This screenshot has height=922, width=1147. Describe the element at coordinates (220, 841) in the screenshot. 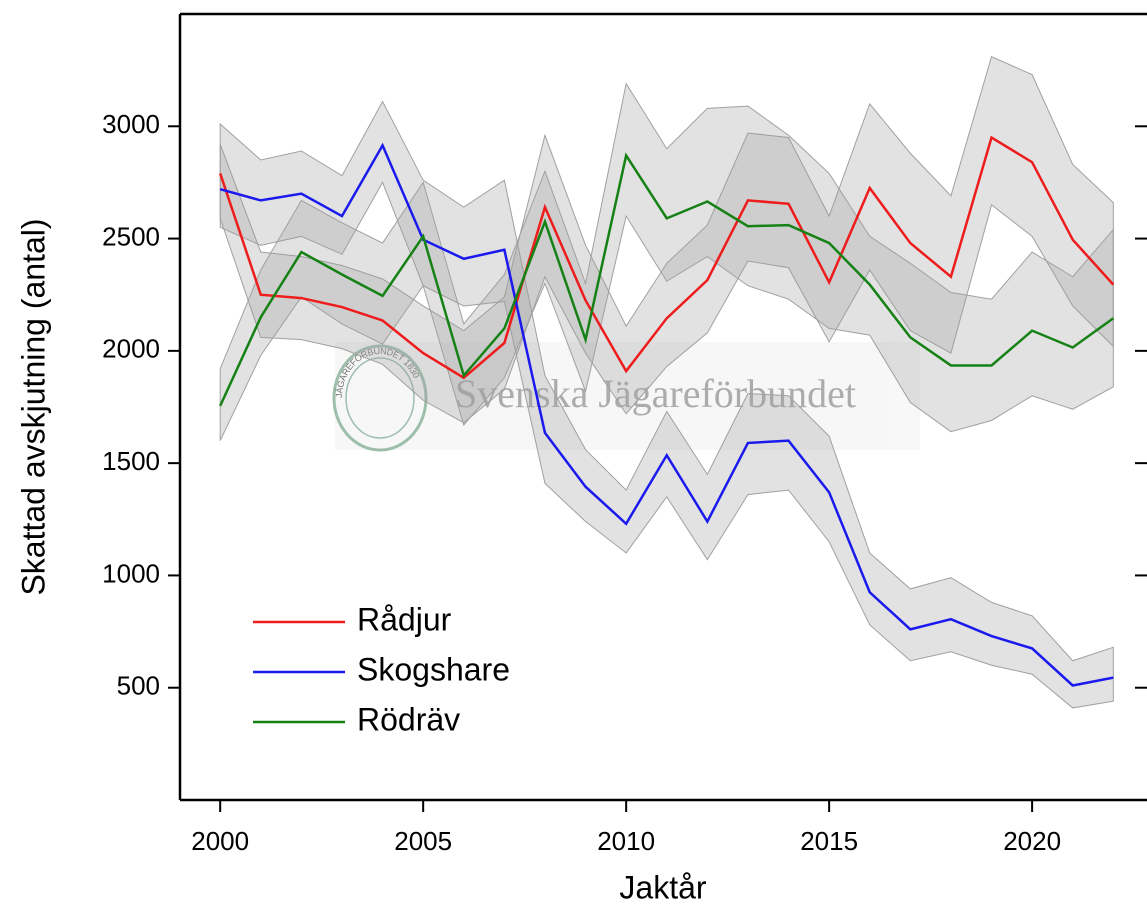

I see `x-tick-label: 2000` at that location.